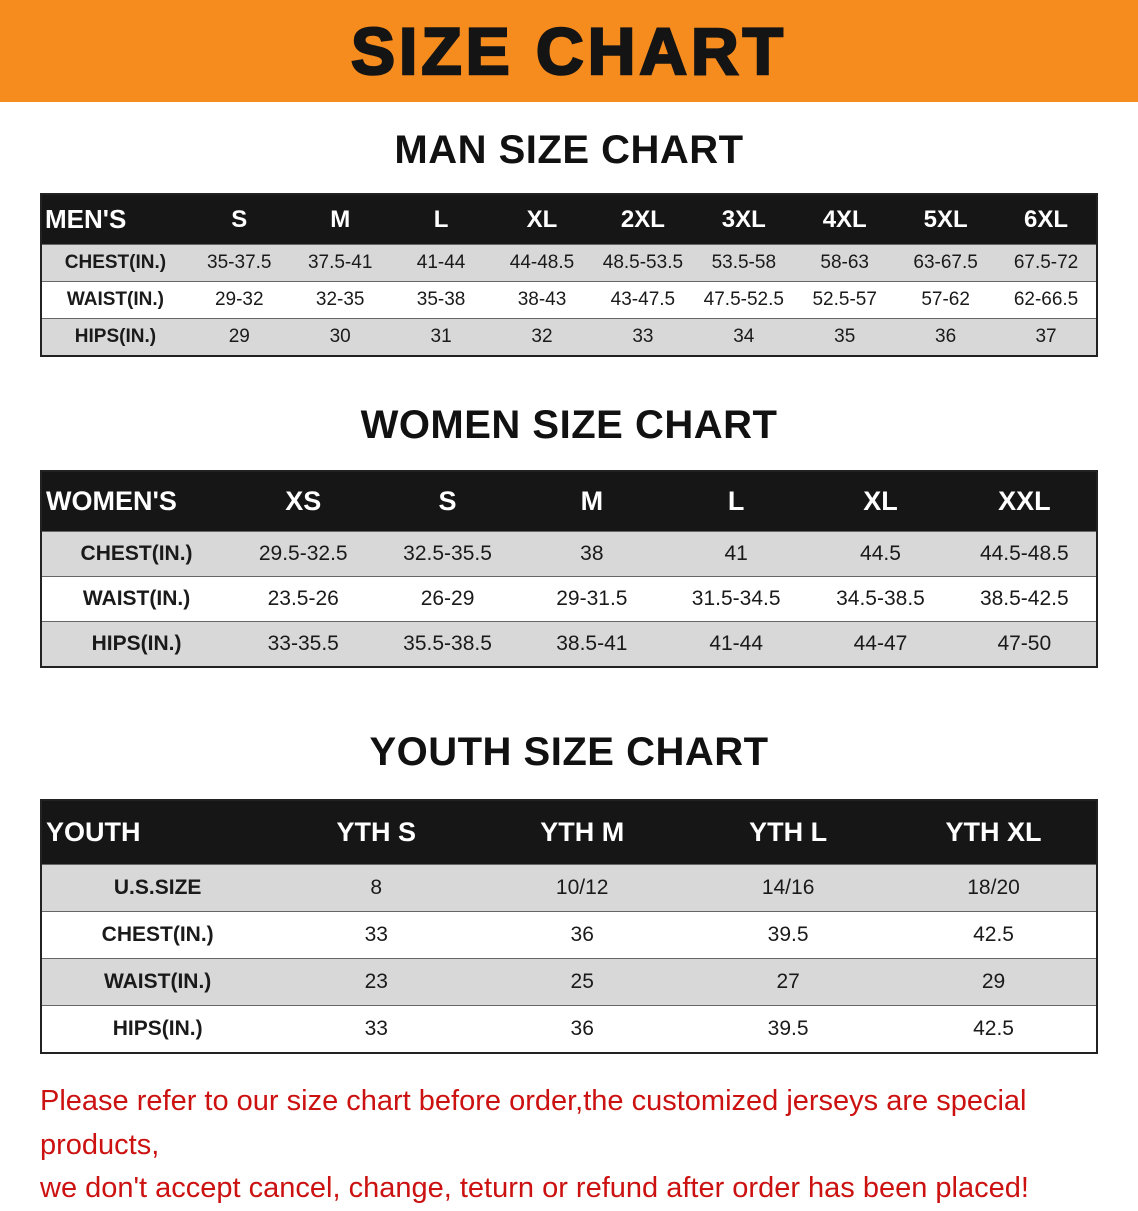 The image size is (1138, 1211). I want to click on size-value: 67.5-72, so click(1046, 263).